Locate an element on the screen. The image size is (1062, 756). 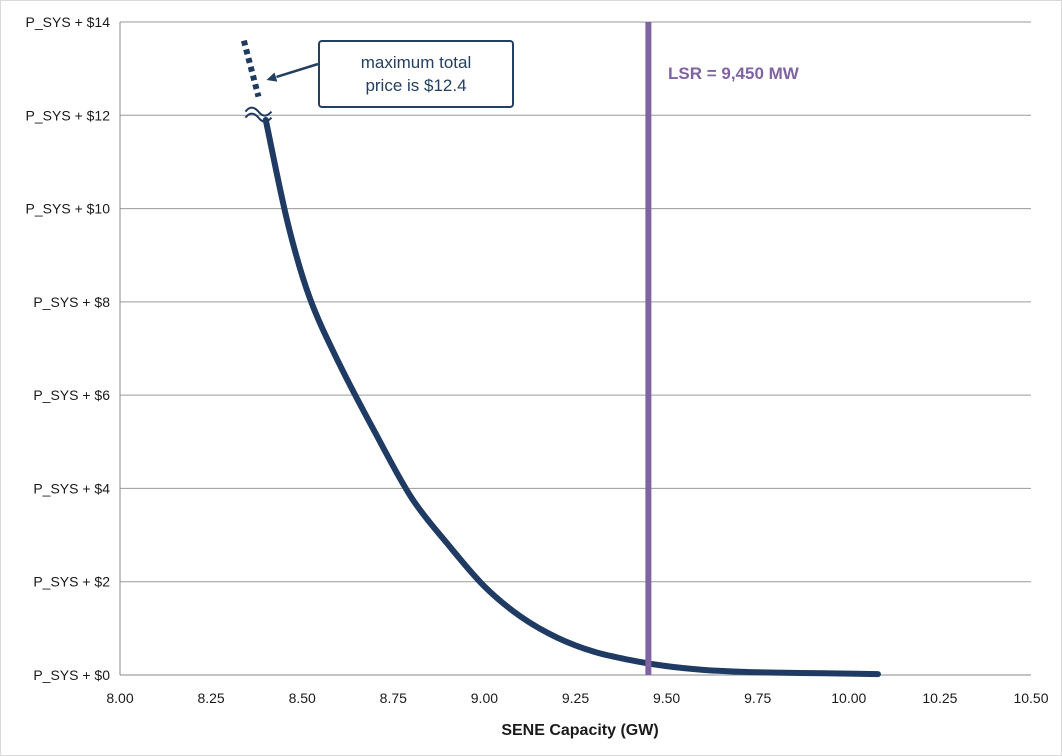
max-price-callout: maximum total price is $12.4 is located at coordinates (416, 74).